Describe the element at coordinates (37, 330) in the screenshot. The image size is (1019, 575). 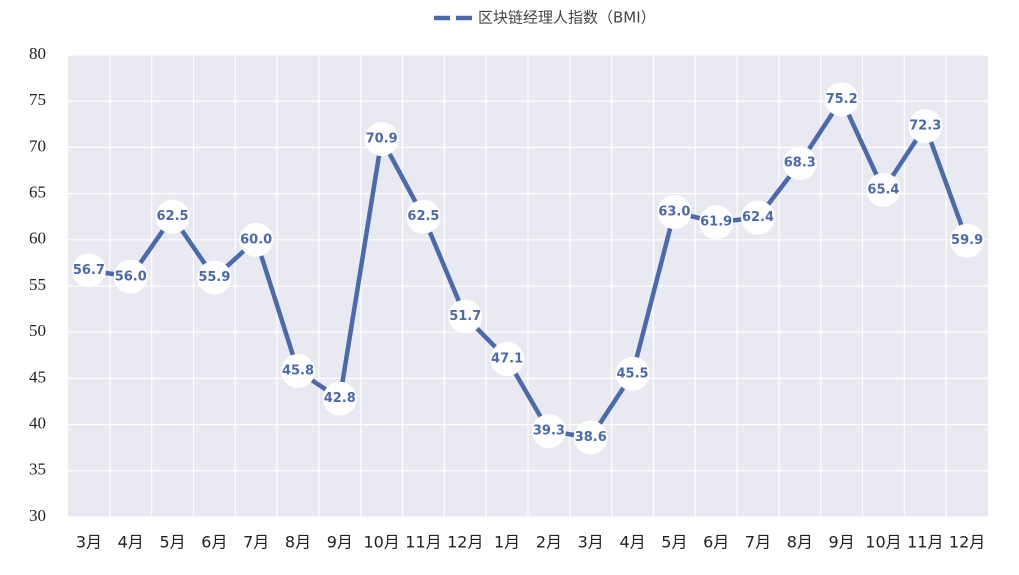
I see `y-tick-label: 50` at that location.